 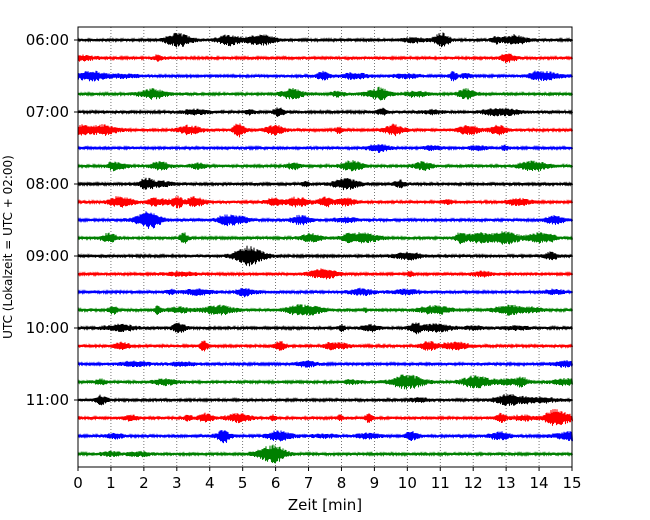 I want to click on x-tick-label: 13, so click(x=506, y=483).